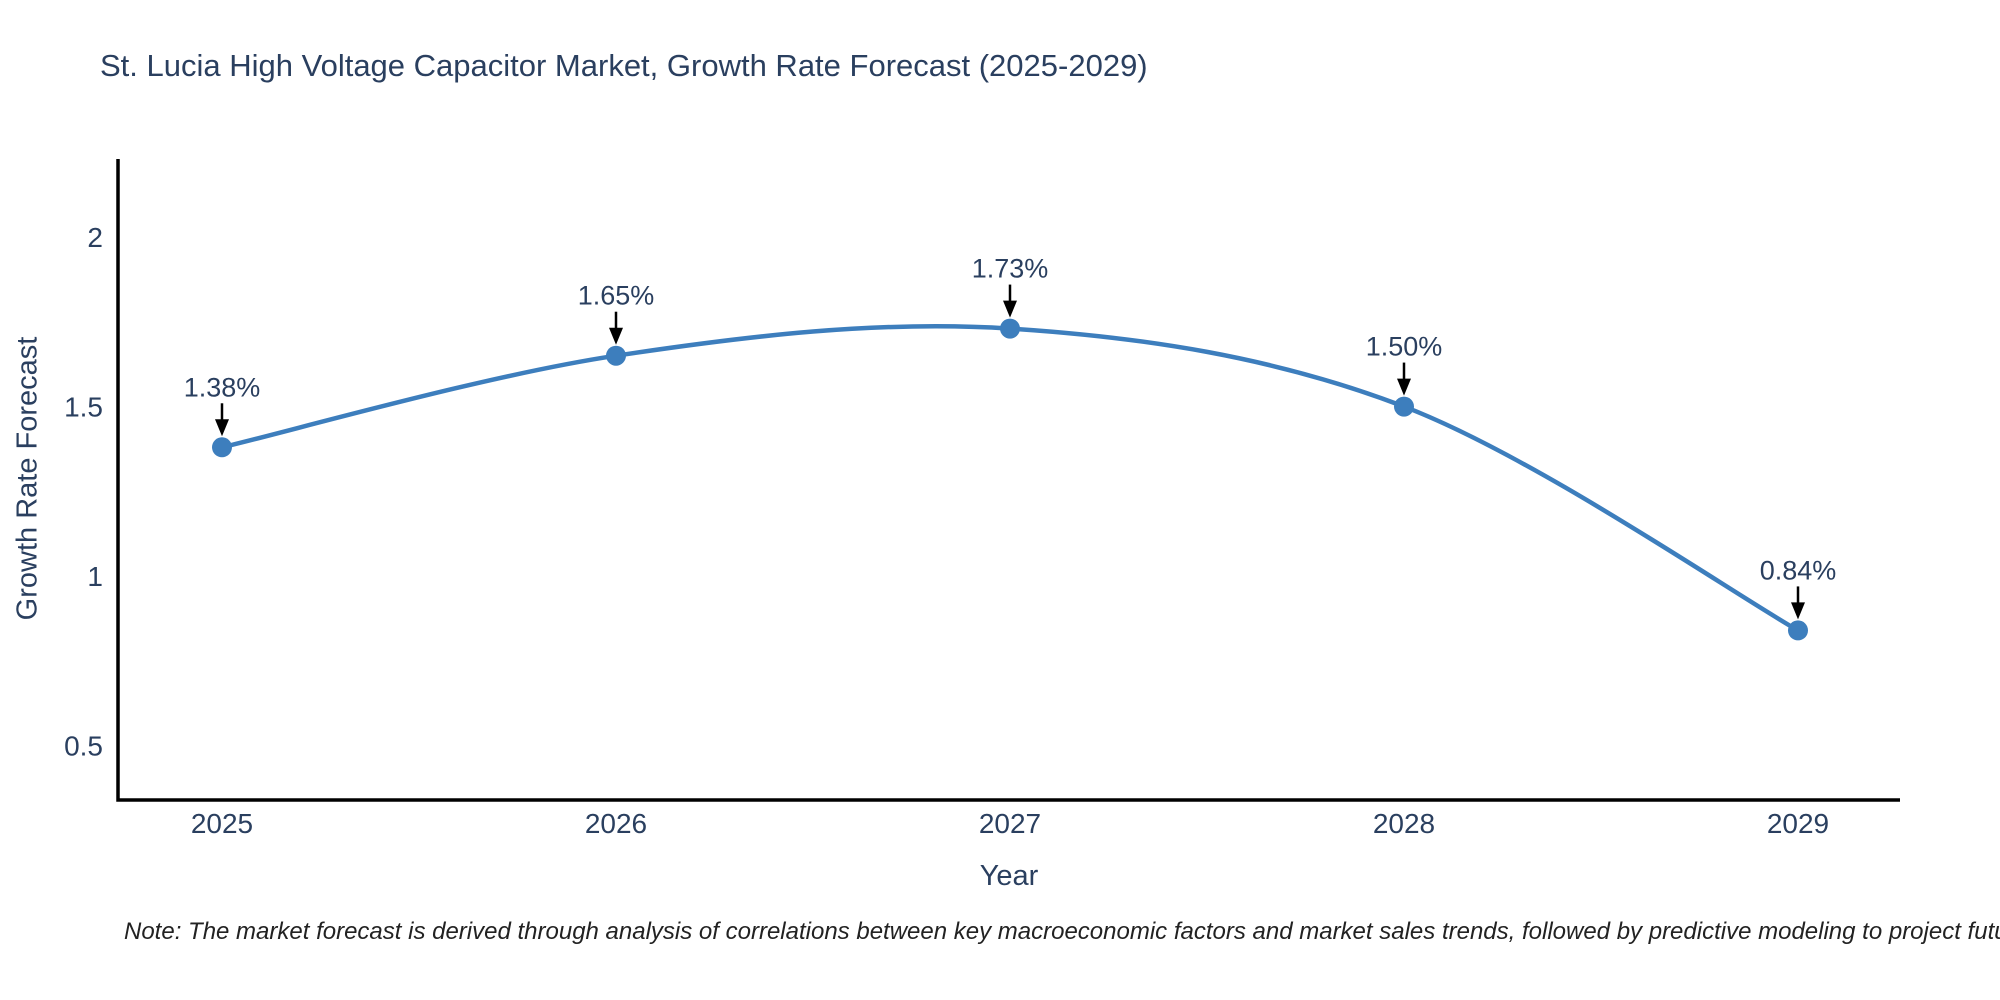 The height and width of the screenshot is (1000, 2000). Describe the element at coordinates (616, 355) in the screenshot. I see `data-point-2026` at that location.